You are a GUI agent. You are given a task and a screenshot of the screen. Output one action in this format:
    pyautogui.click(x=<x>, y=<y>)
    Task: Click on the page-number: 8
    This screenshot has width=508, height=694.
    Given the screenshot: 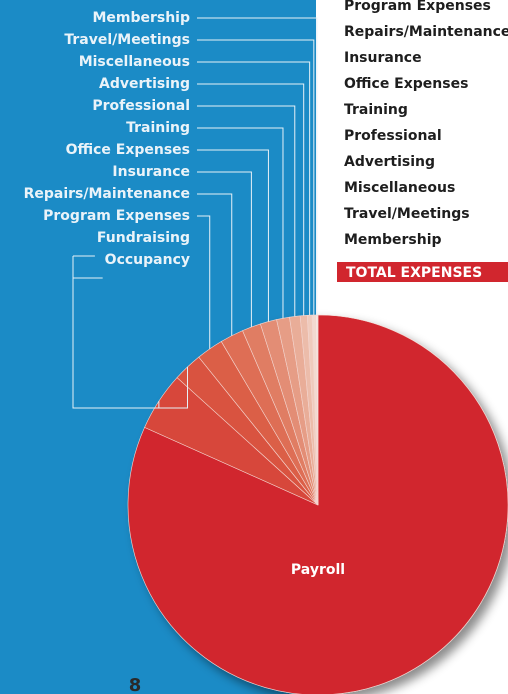 What is the action you would take?
    pyautogui.click(x=135, y=684)
    